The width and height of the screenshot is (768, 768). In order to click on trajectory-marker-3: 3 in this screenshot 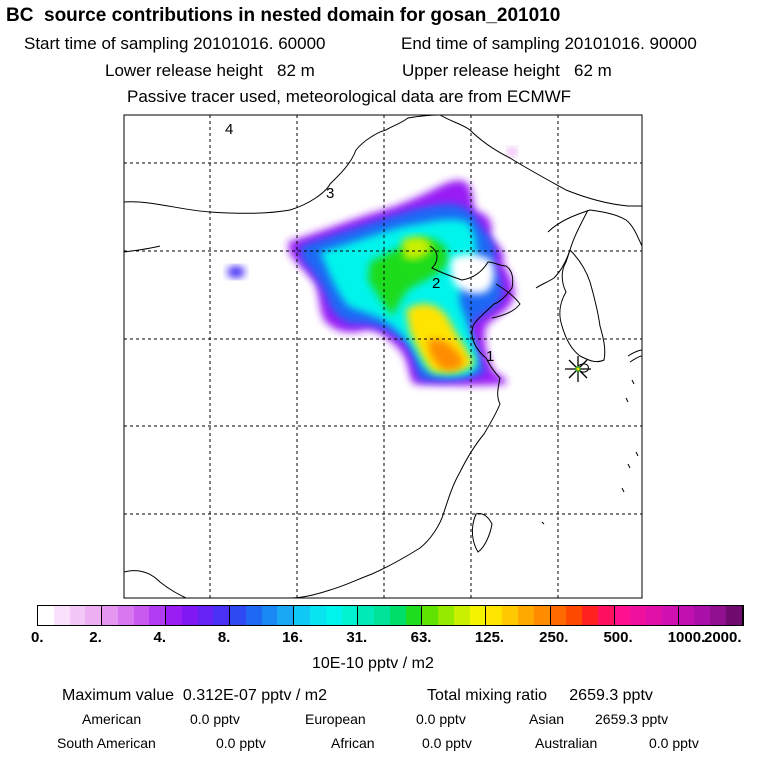, I will do `click(330, 193)`.